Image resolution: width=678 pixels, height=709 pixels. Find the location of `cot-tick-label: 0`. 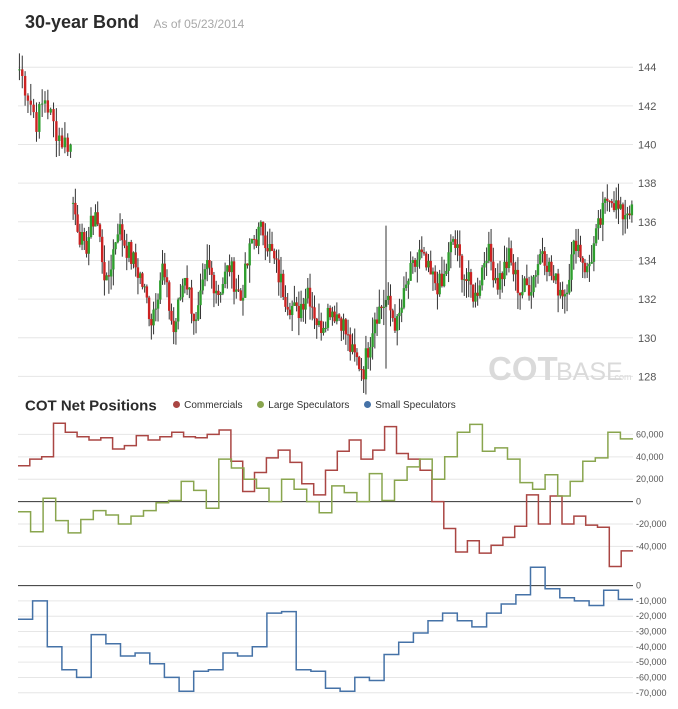

cot-tick-label: 0 is located at coordinates (638, 502).